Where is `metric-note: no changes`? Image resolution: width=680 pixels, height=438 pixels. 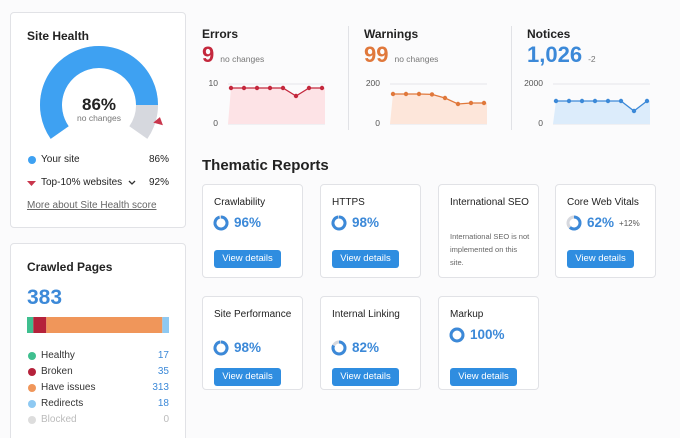 metric-note: no changes is located at coordinates (416, 59).